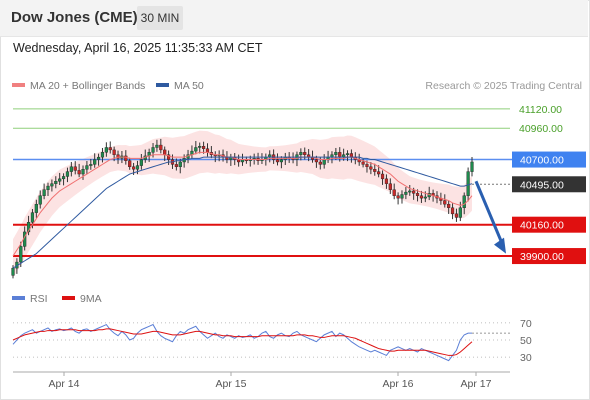  What do you see at coordinates (18, 298) in the screenshot?
I see `legend-rsi-swatch` at bounding box center [18, 298].